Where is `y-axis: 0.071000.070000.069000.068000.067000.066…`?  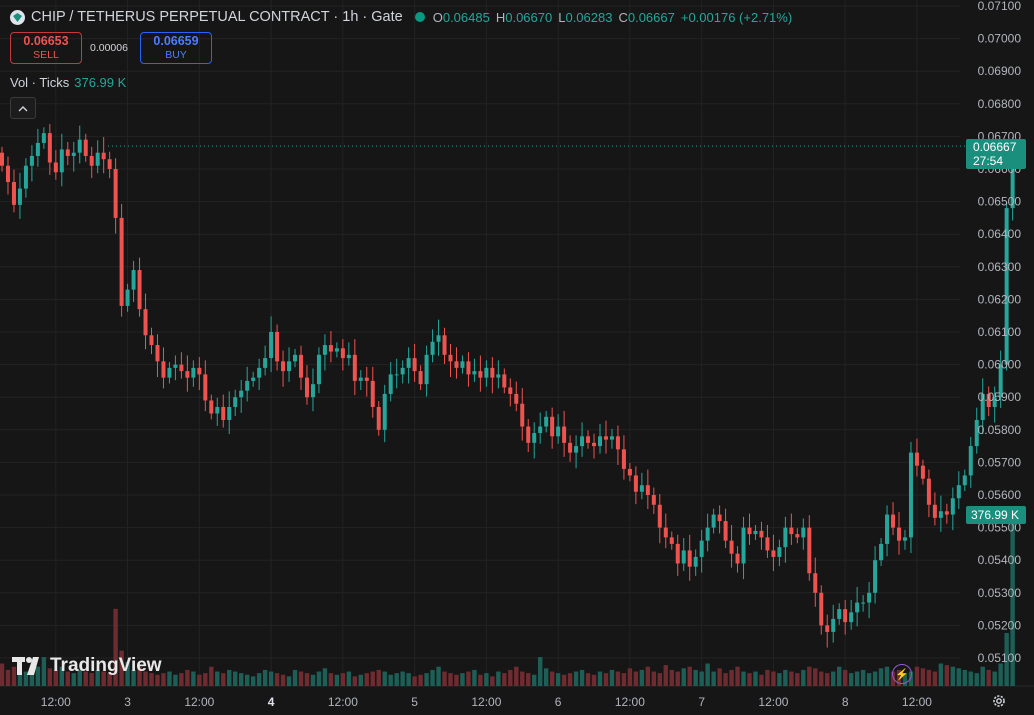 y-axis: 0.071000.070000.069000.068000.067000.066… is located at coordinates (1000, 332).